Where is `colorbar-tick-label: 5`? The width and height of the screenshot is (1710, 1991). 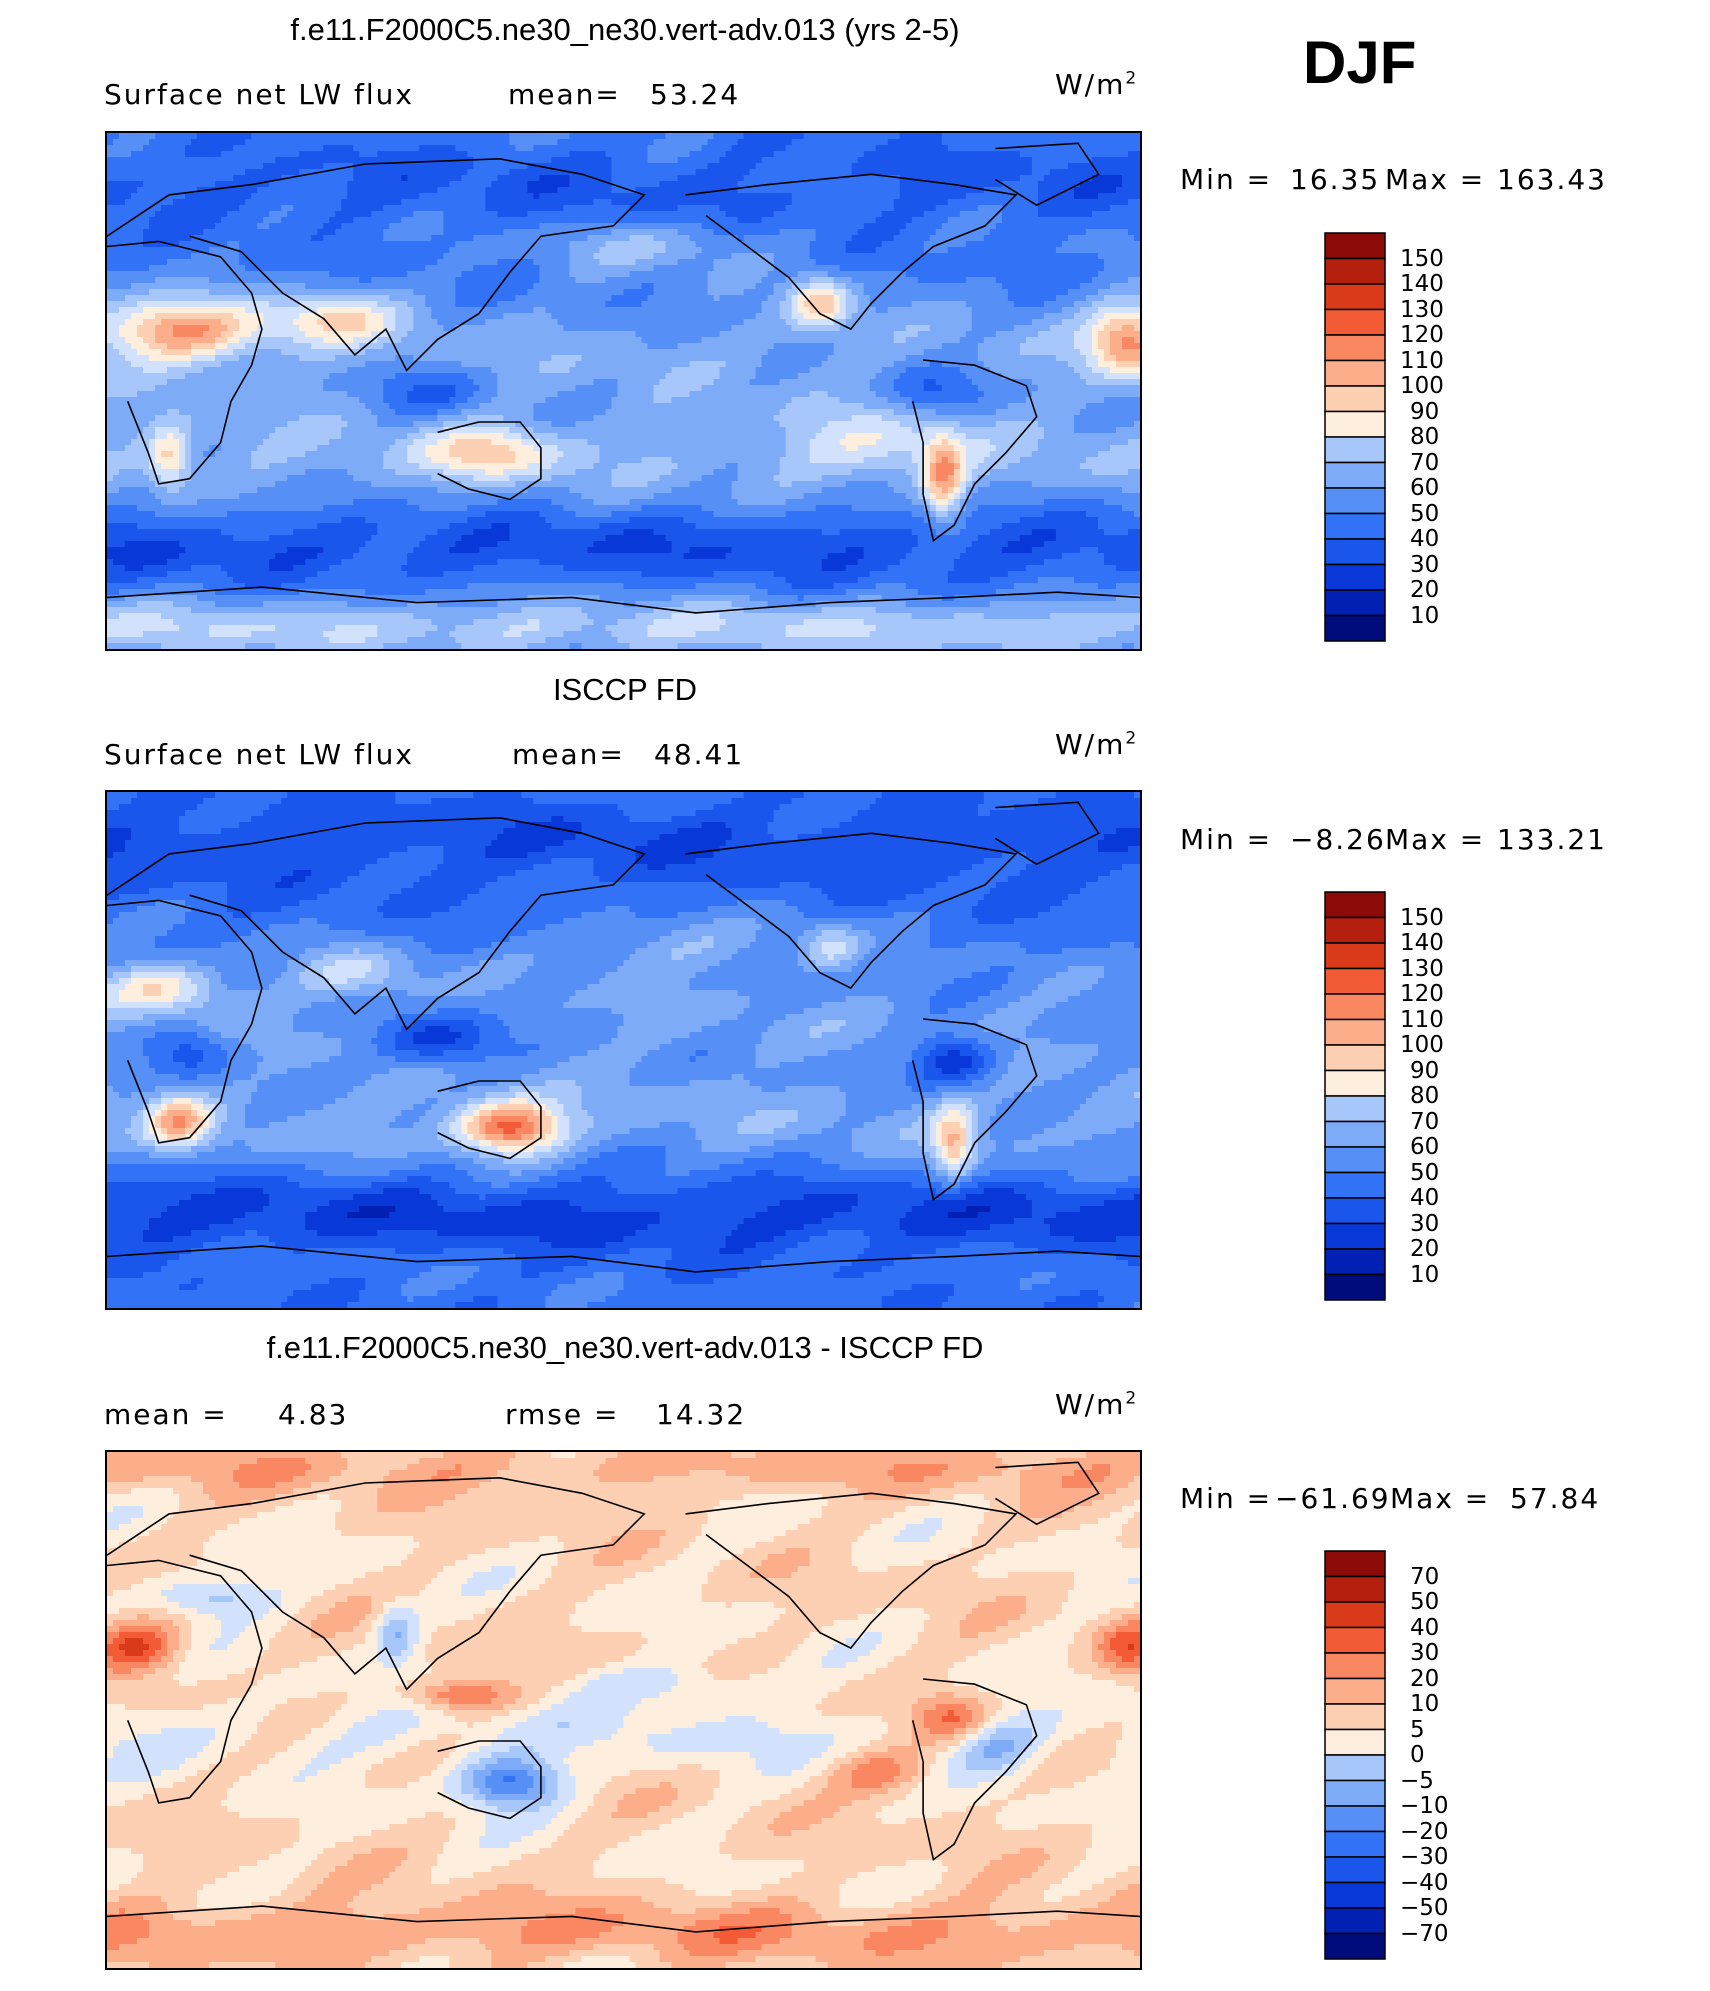 colorbar-tick-label: 5 is located at coordinates (1417, 1729).